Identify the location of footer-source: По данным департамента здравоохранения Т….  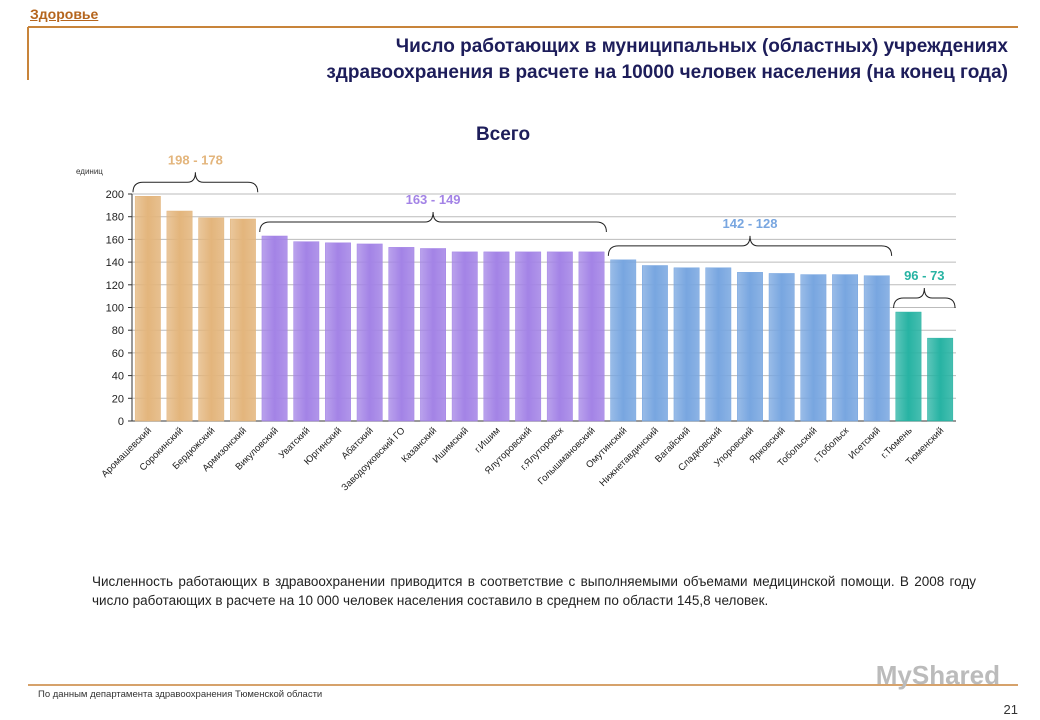
(180, 694).